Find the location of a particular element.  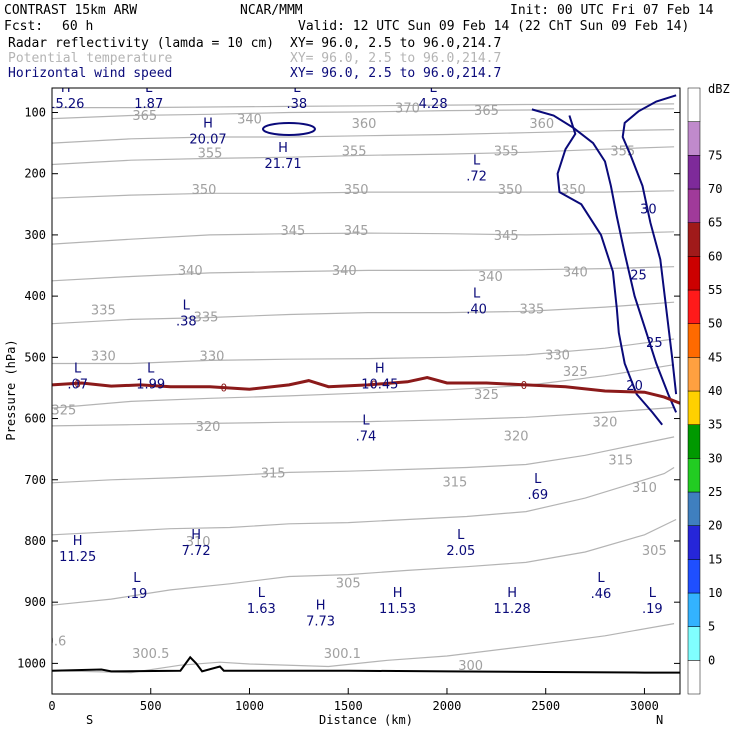

y-tick-label: 200 is located at coordinates (35, 174).